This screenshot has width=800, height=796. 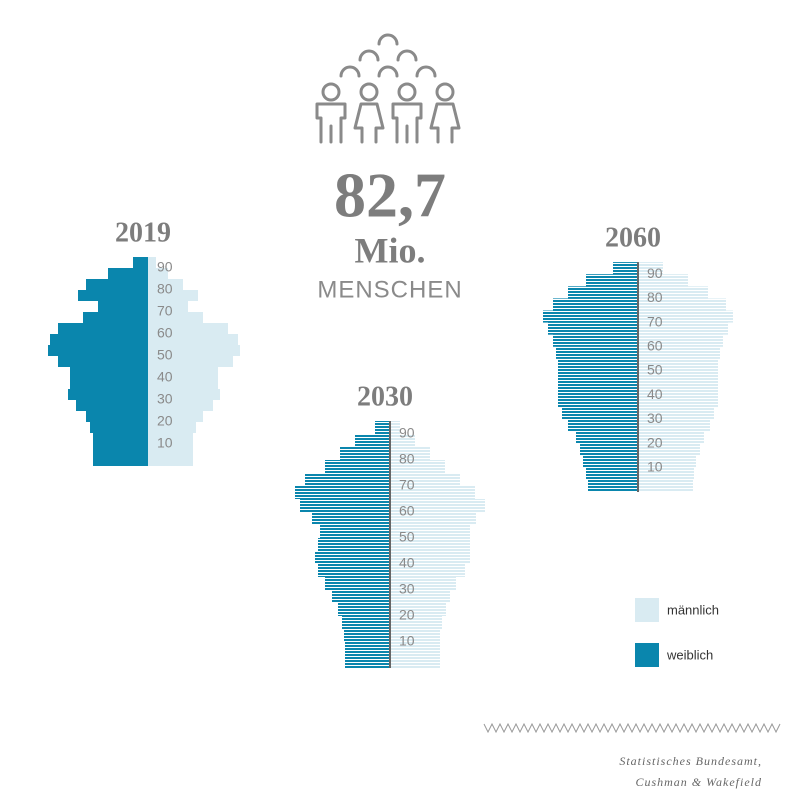 What do you see at coordinates (165, 333) in the screenshot?
I see `age-tick-label: 60` at bounding box center [165, 333].